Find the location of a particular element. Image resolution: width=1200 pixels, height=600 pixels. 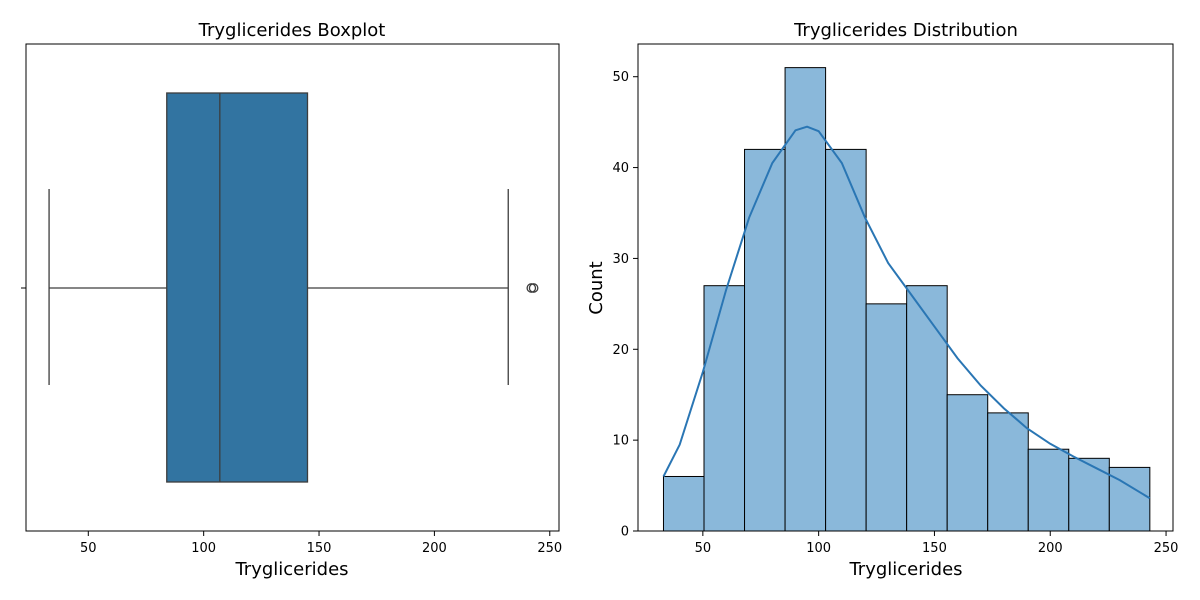

boxplot-x-axis-label: Tryglicerides is located at coordinates (291, 569).